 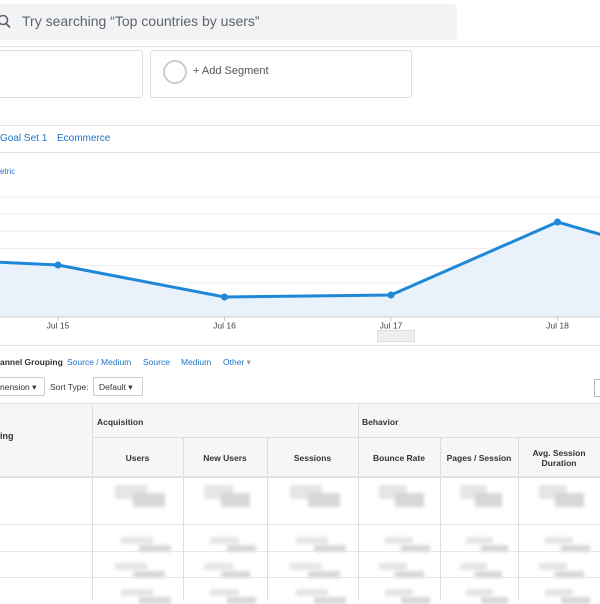 I want to click on column-header: Sessions, so click(x=312, y=458).